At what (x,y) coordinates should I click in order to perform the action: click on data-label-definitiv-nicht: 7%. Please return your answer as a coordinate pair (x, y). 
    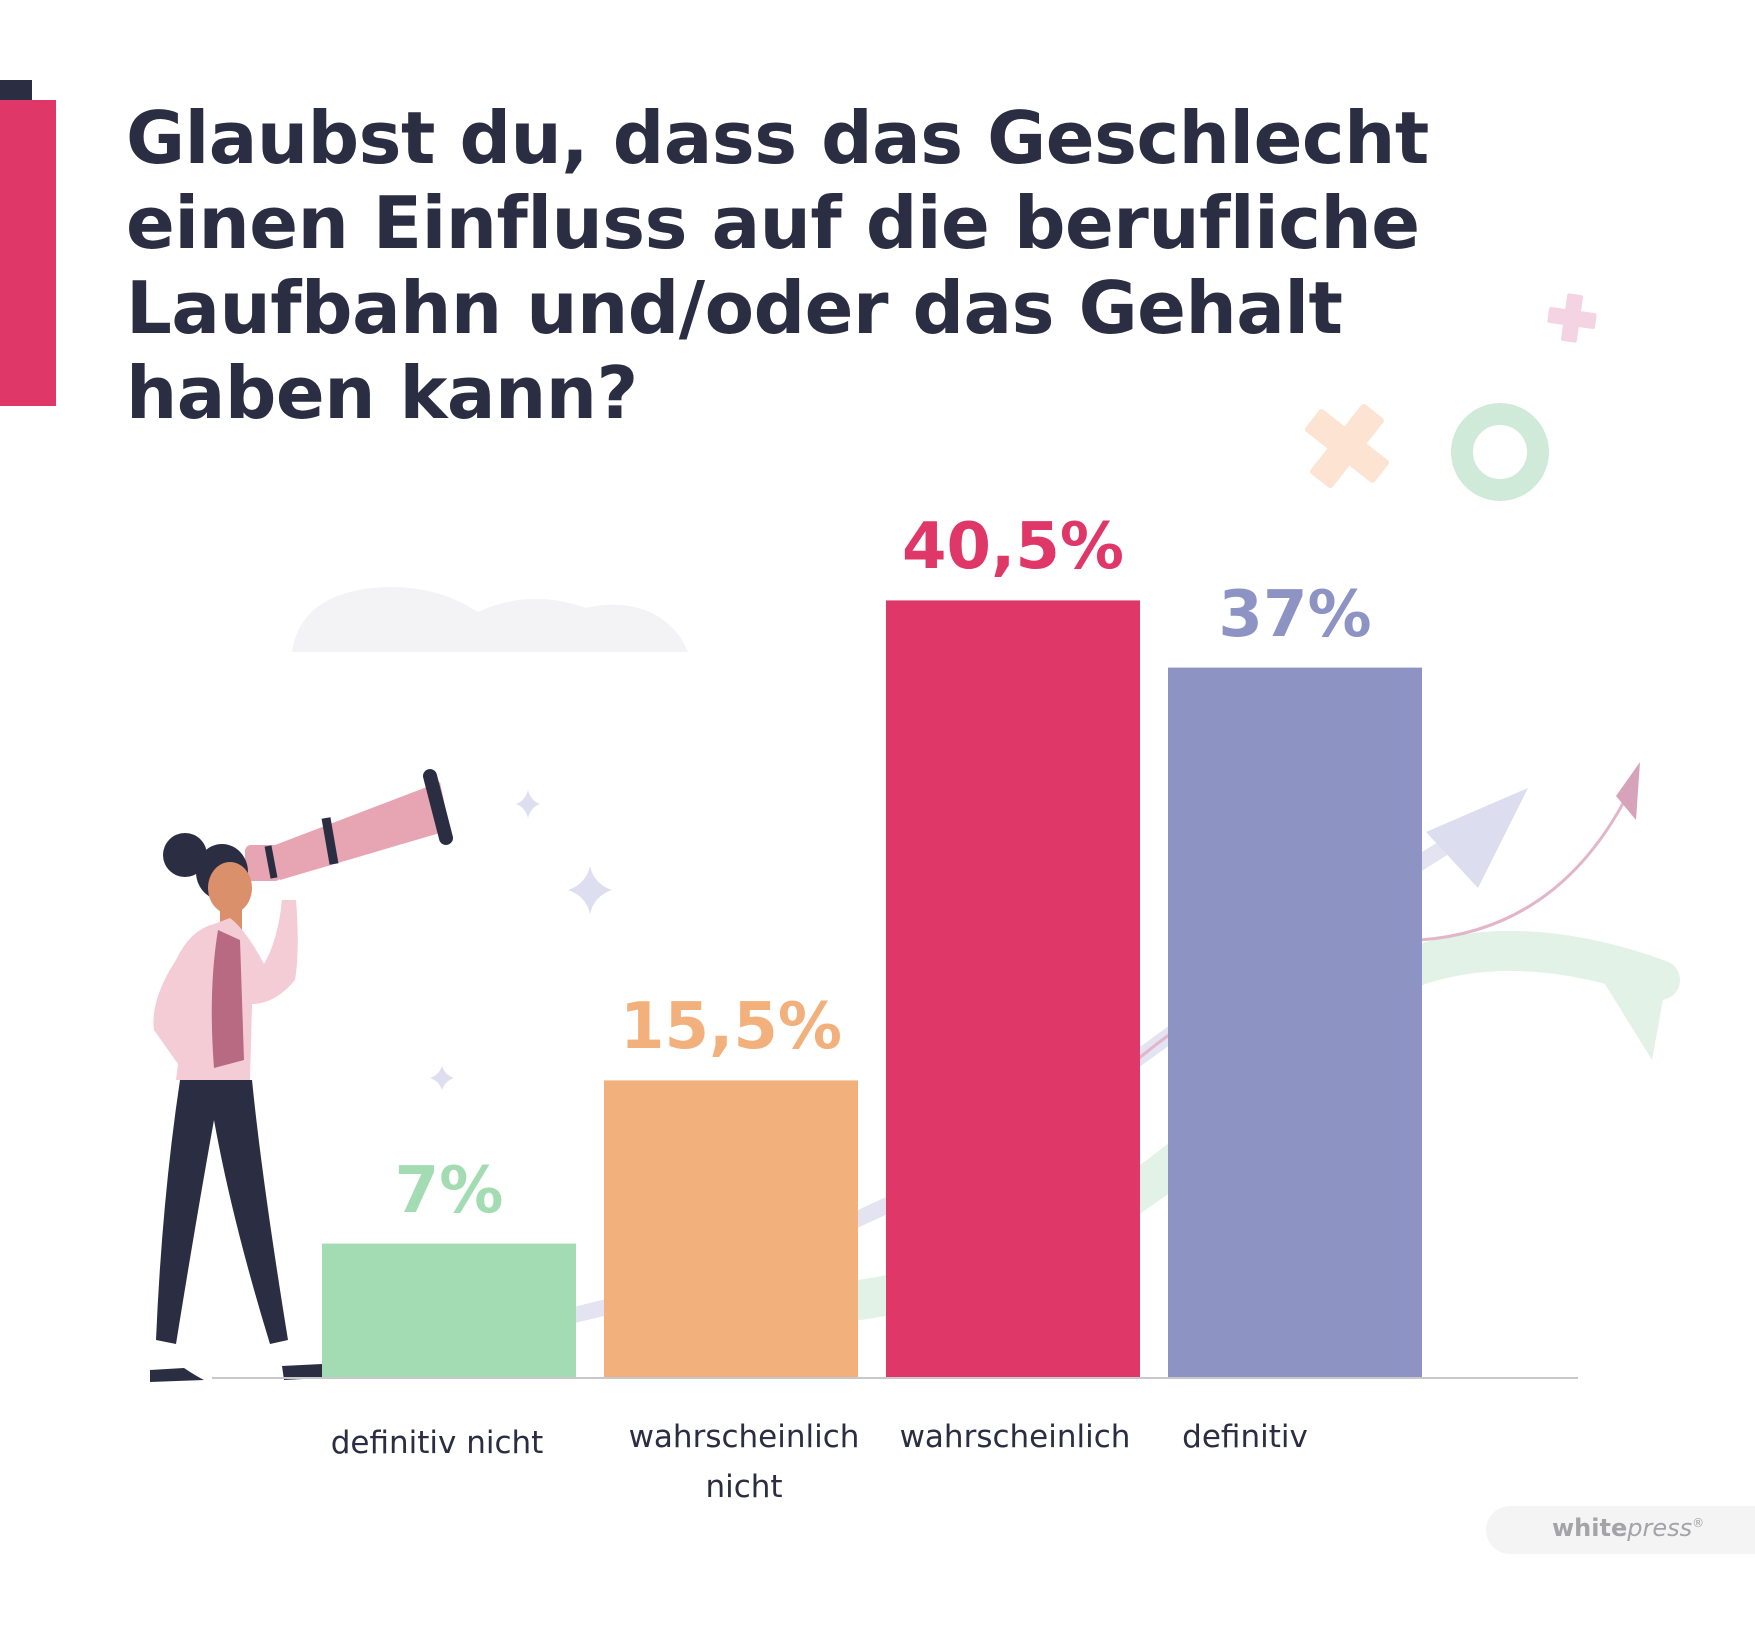
    Looking at the image, I should click on (449, 1190).